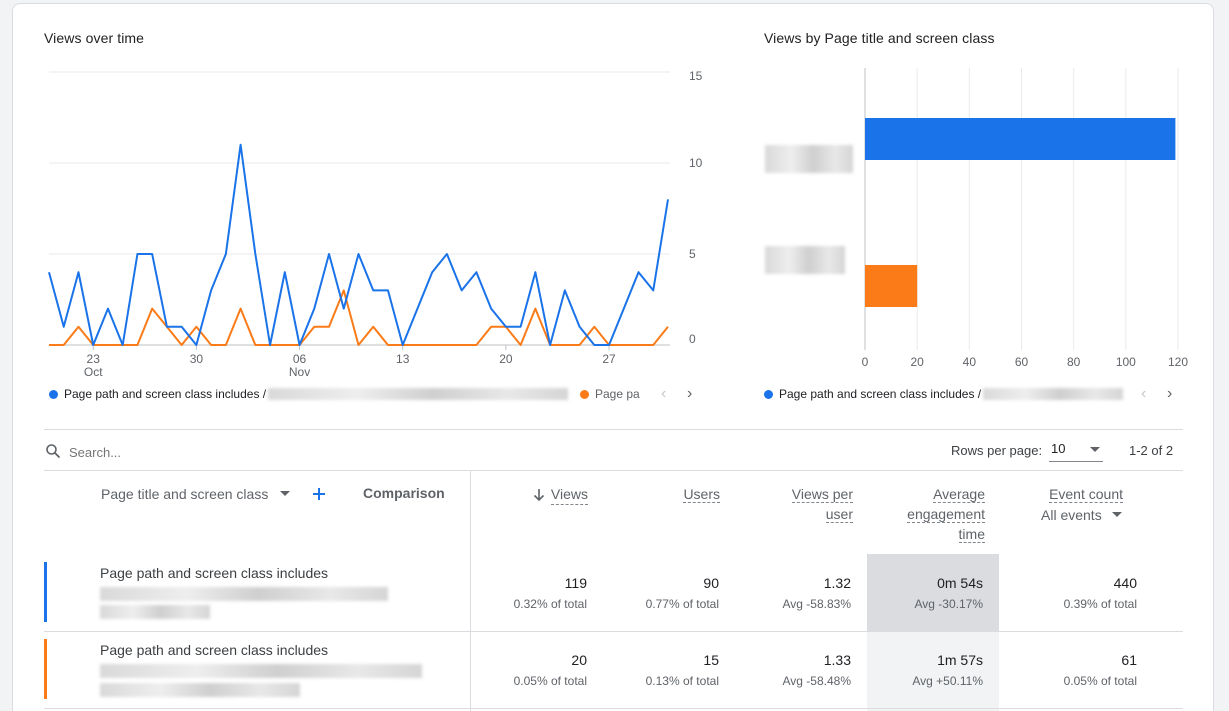 Image resolution: width=1229 pixels, height=711 pixels. I want to click on rows-per-page-label: Rows per page:, so click(997, 450).